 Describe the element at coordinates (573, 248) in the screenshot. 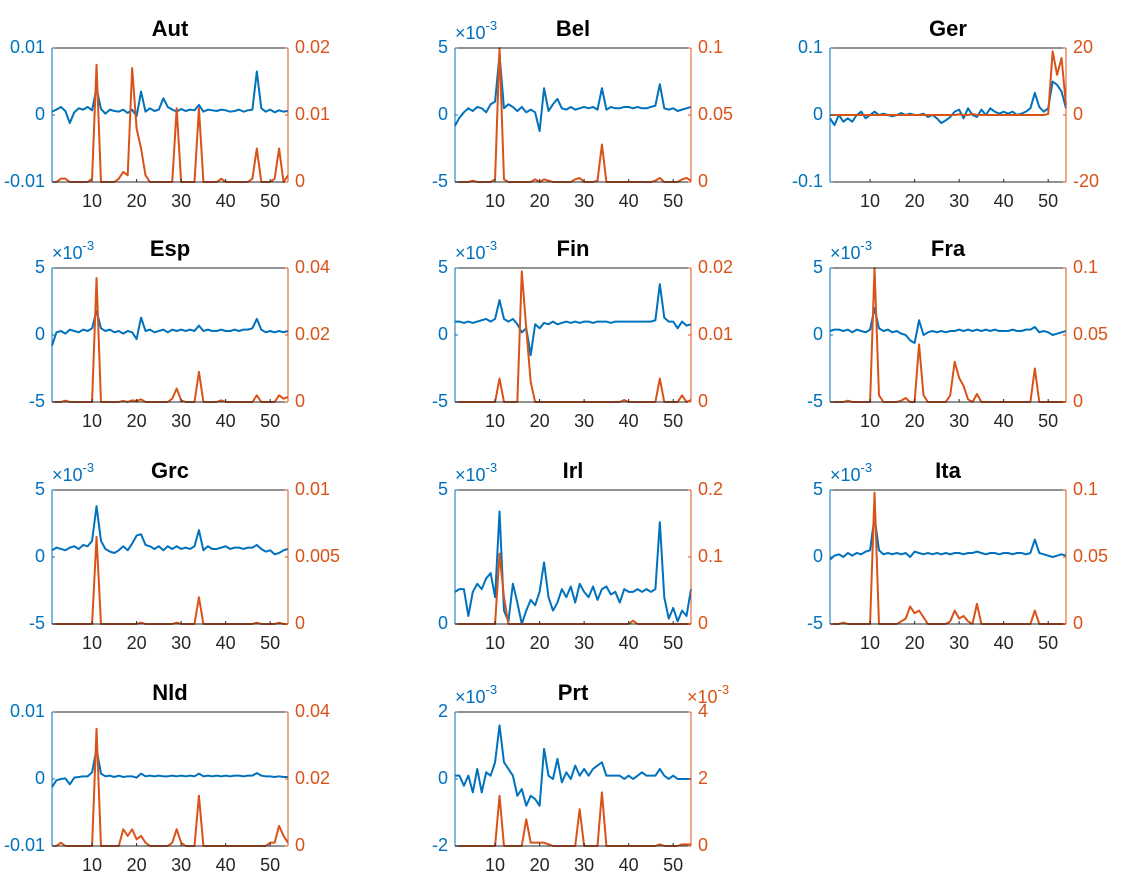

I see `chart-title: Fin` at that location.